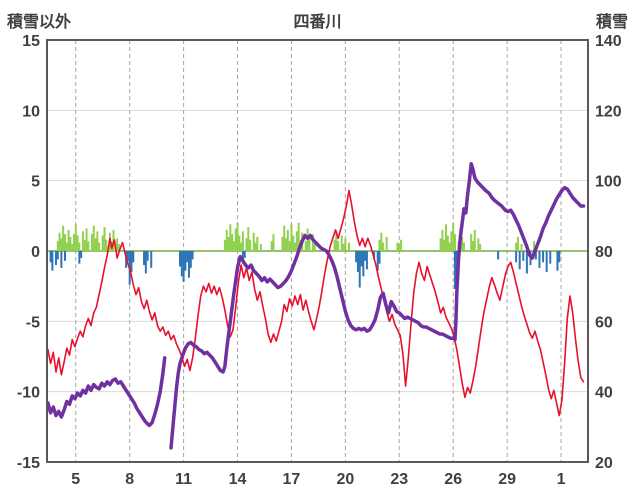  Describe the element at coordinates (604, 463) in the screenshot. I see `right-tick-label: 20` at that location.